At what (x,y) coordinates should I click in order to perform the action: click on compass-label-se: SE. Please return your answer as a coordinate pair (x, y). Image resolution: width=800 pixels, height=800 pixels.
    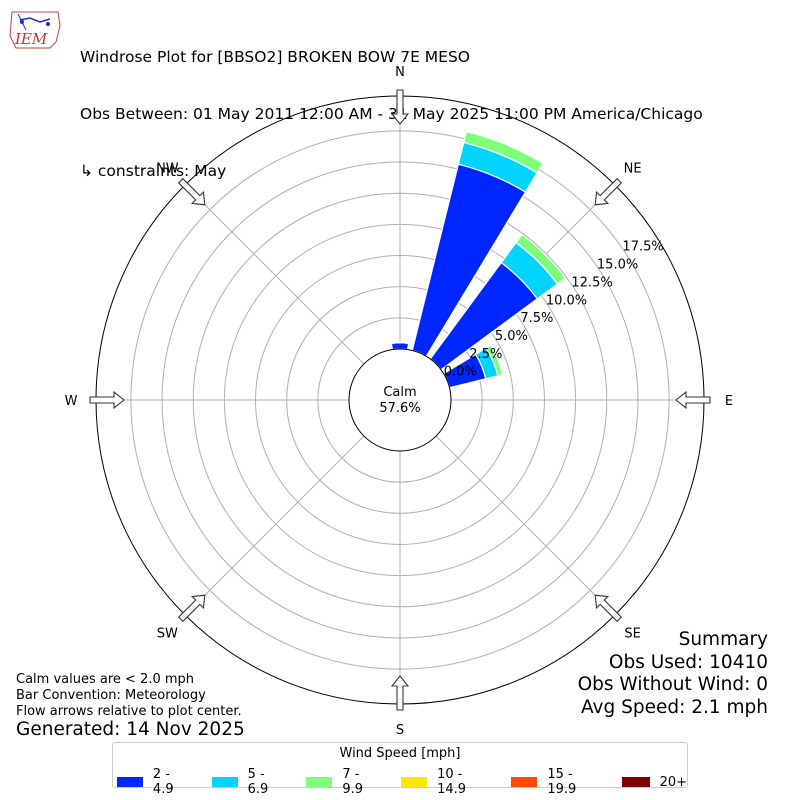
    Looking at the image, I should click on (632, 634).